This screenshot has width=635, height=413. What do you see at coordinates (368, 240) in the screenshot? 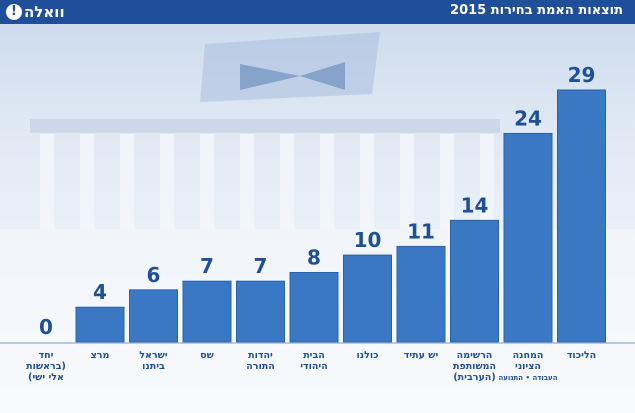
I see `value-label-6: 10` at bounding box center [368, 240].